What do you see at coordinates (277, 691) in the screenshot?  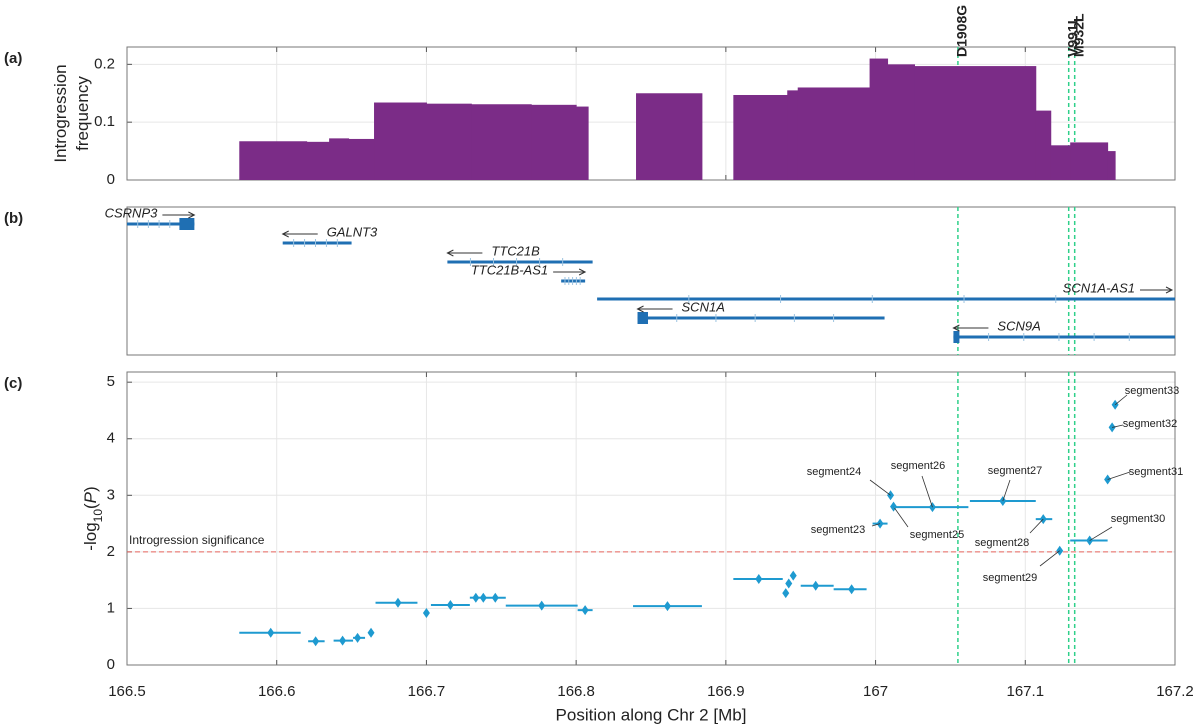 I see `x-tick-label: 166.6` at bounding box center [277, 691].